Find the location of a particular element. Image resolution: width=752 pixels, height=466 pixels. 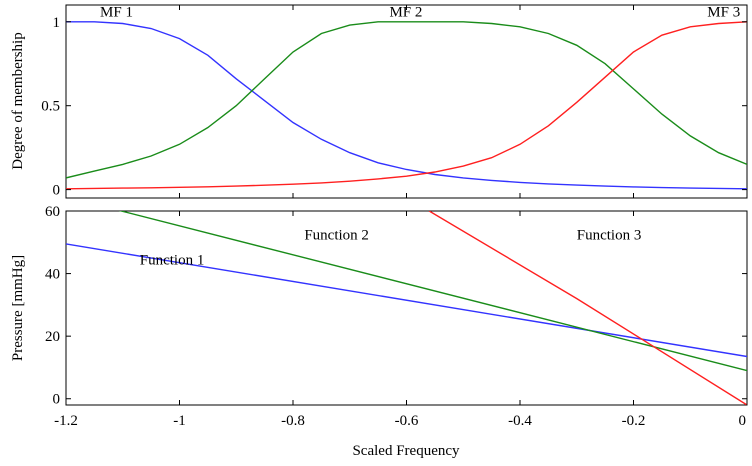

pressure-y-tick-label: 20 is located at coordinates (52, 337).